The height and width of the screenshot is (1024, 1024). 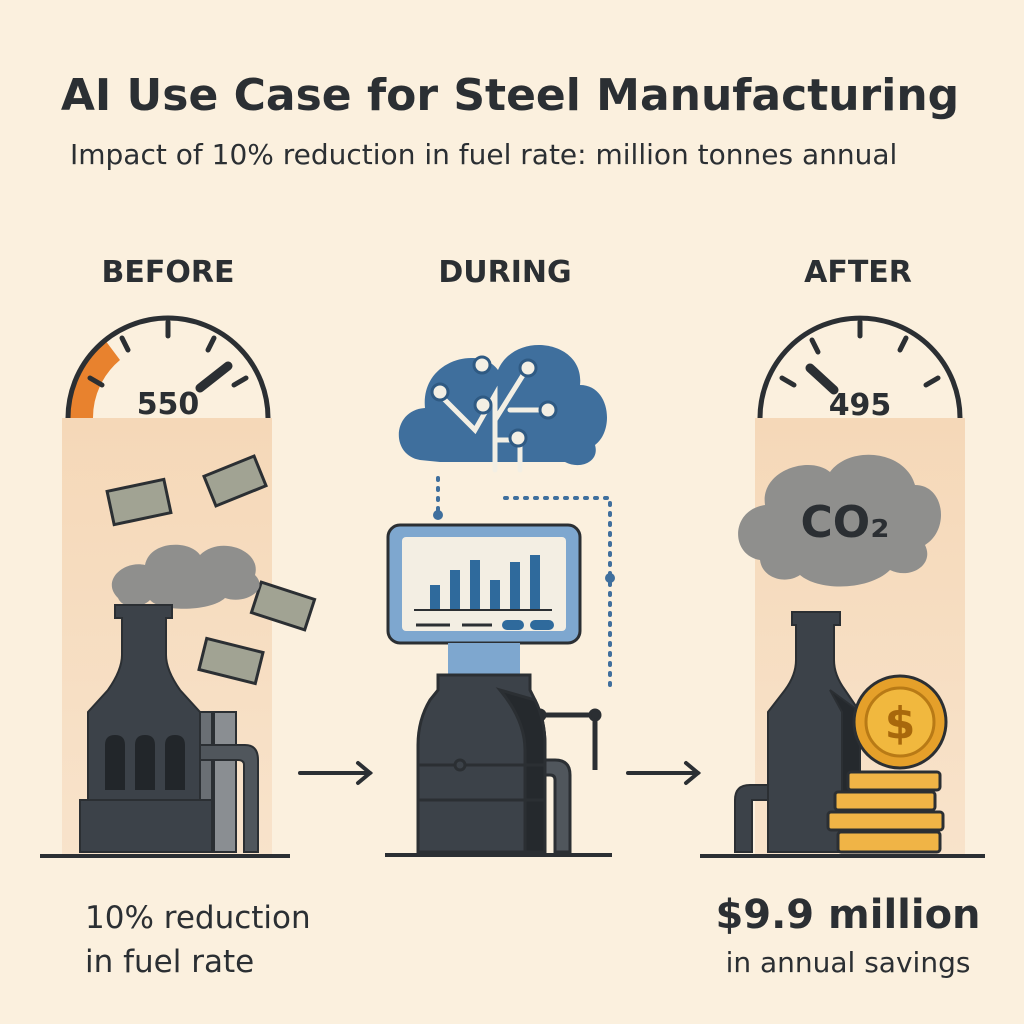 I want to click on caption: in fuel rate, so click(x=169, y=962).